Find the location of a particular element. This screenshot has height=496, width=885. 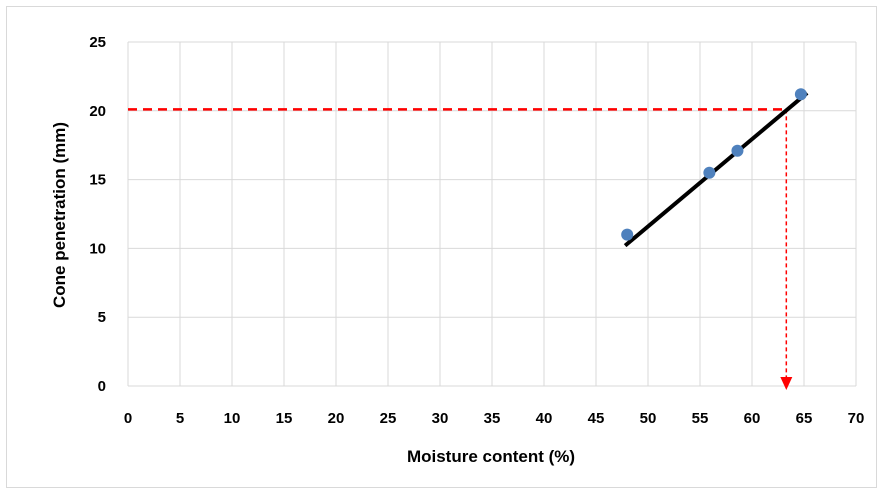

x-tick-labels: 0 5 10 15 20 25 30 35 40 45 50 55 60 65 70 is located at coordinates (494, 418).